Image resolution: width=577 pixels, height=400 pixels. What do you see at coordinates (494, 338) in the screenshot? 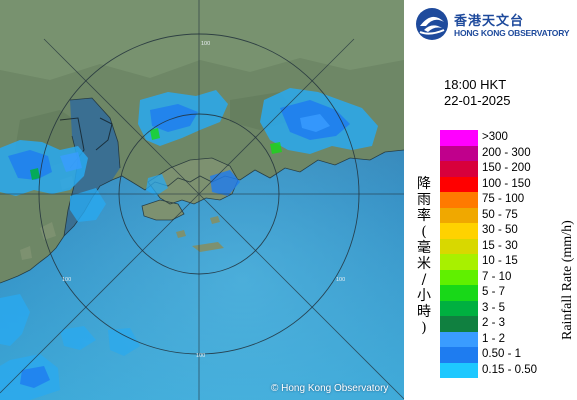
I see `legend-range-label: 1 - 2` at bounding box center [494, 338].